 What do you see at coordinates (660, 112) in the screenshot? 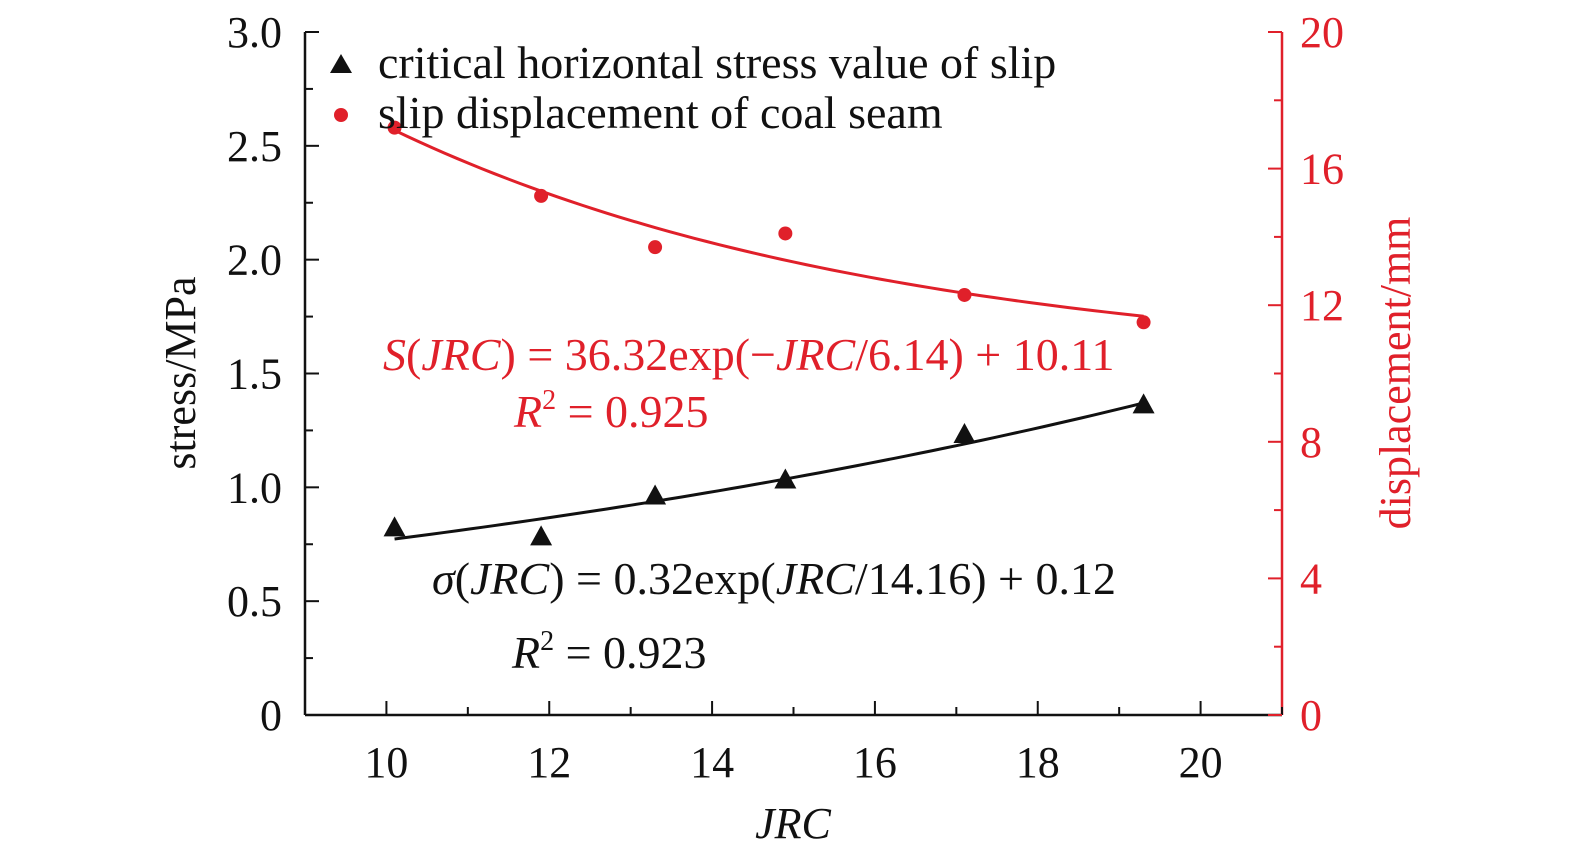
I see `legend-label-displacement: slip displacement of coal seam` at bounding box center [660, 112].